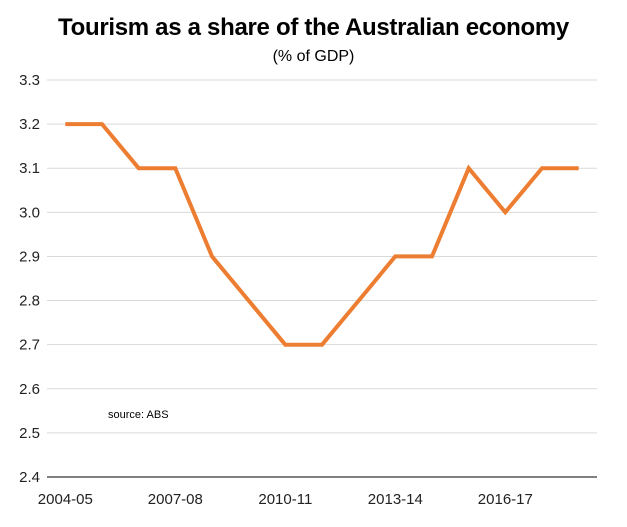  Describe the element at coordinates (29, 256) in the screenshot. I see `y-tick-label: 2.9` at that location.